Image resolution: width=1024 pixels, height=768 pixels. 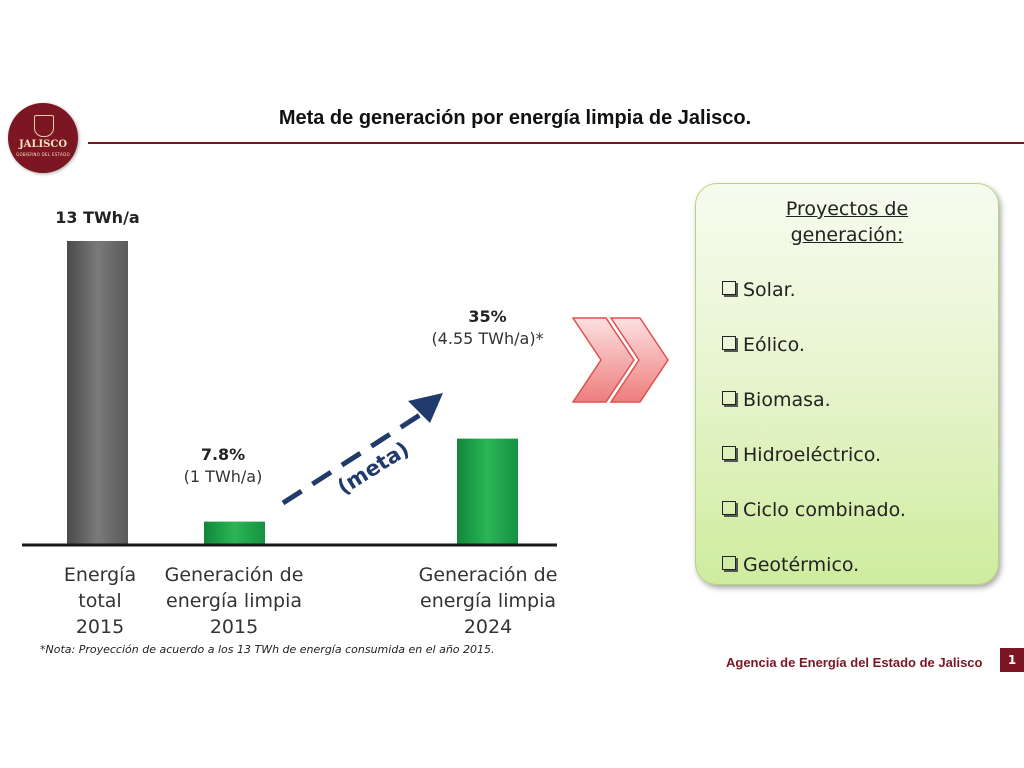 What do you see at coordinates (556, 143) in the screenshot?
I see `title-divider` at bounding box center [556, 143].